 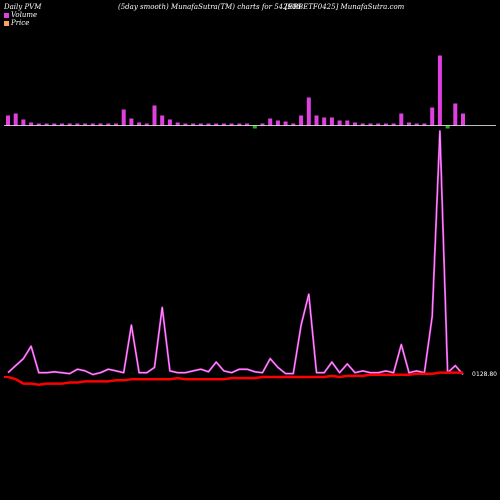 I want to click on legend-price: Price, so click(x=16, y=23).